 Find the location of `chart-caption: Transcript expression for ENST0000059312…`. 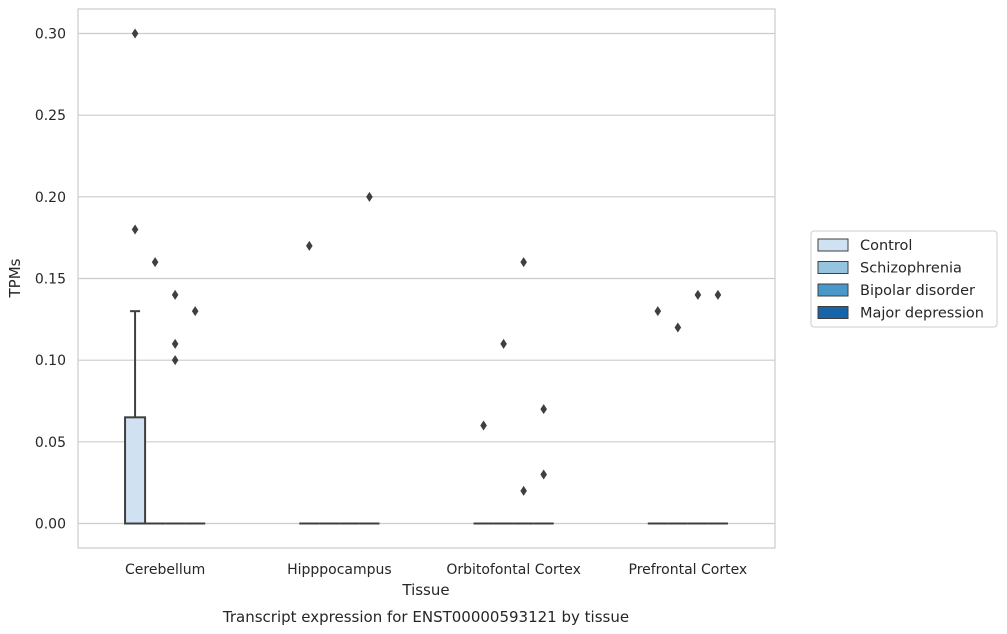

chart-caption: Transcript expression for ENST0000059312… is located at coordinates (425, 617).